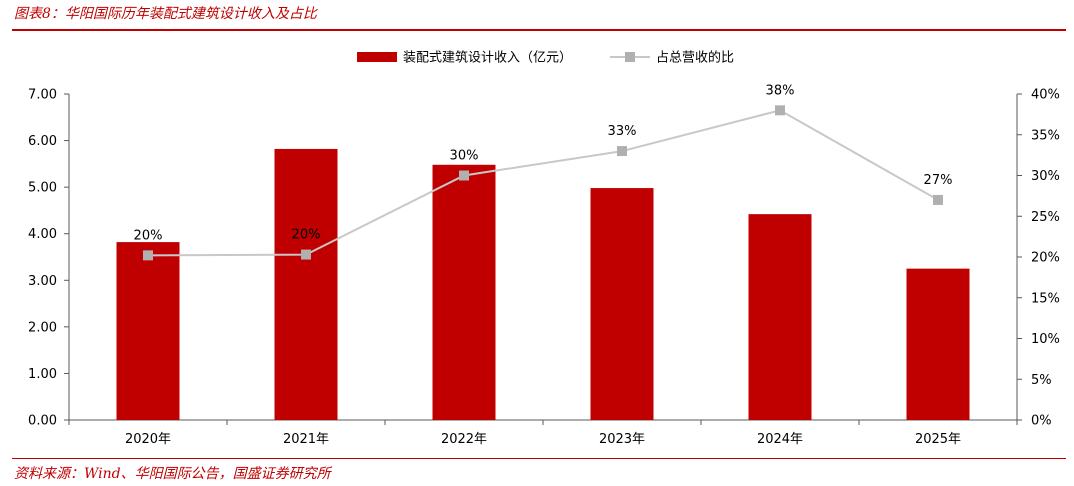 This screenshot has height=486, width=1074. What do you see at coordinates (42, 188) in the screenshot?
I see `left-tick-label: 5.00` at bounding box center [42, 188].